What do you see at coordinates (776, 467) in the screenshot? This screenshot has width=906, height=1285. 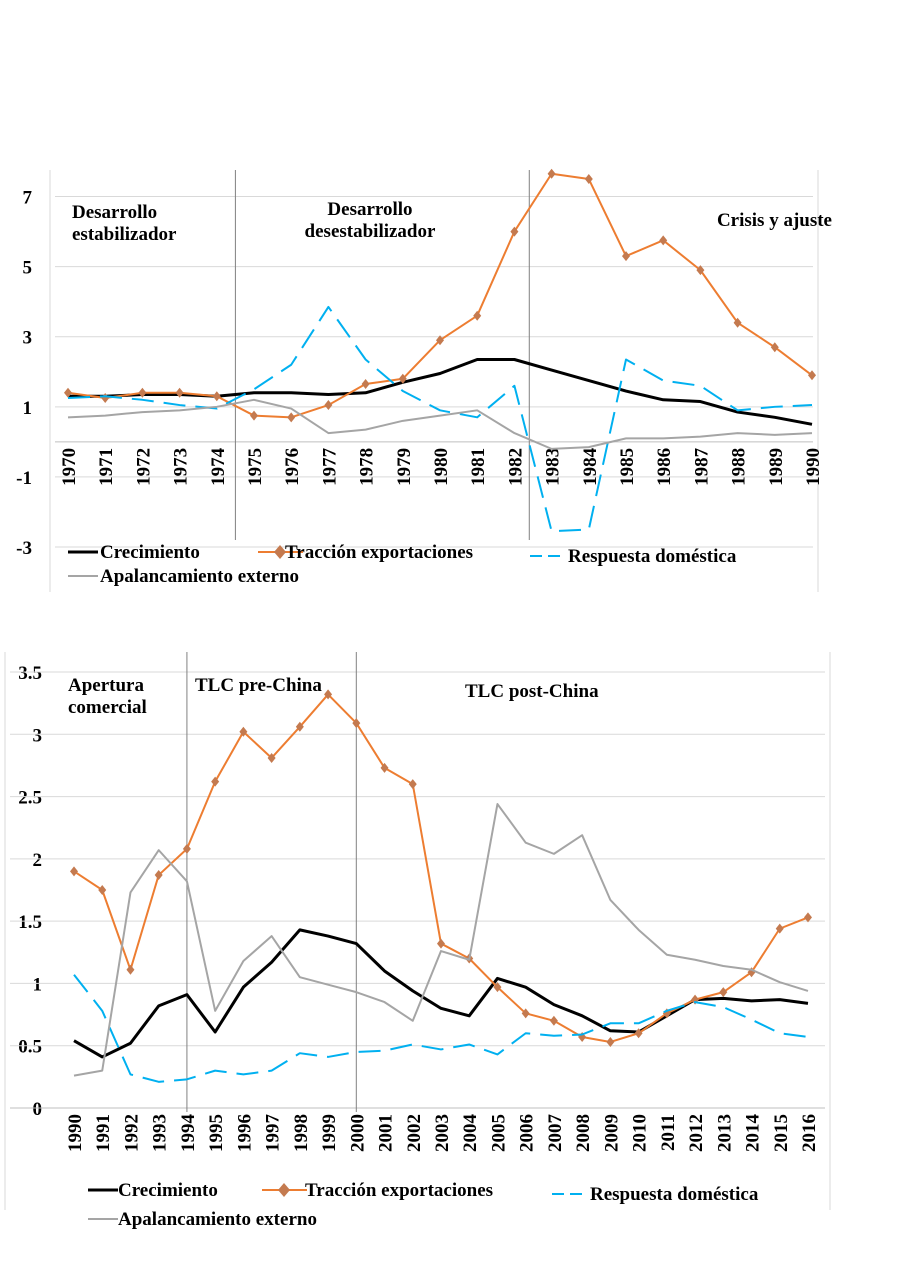 I see `x-tick-label: 1989` at bounding box center [776, 467].